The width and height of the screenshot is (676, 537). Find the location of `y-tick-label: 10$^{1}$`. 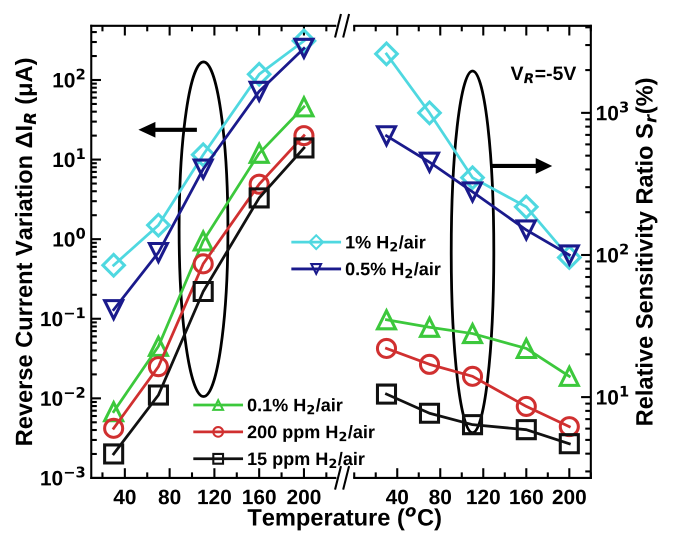

y-tick-label: 10$^{1}$ is located at coordinates (69, 158).